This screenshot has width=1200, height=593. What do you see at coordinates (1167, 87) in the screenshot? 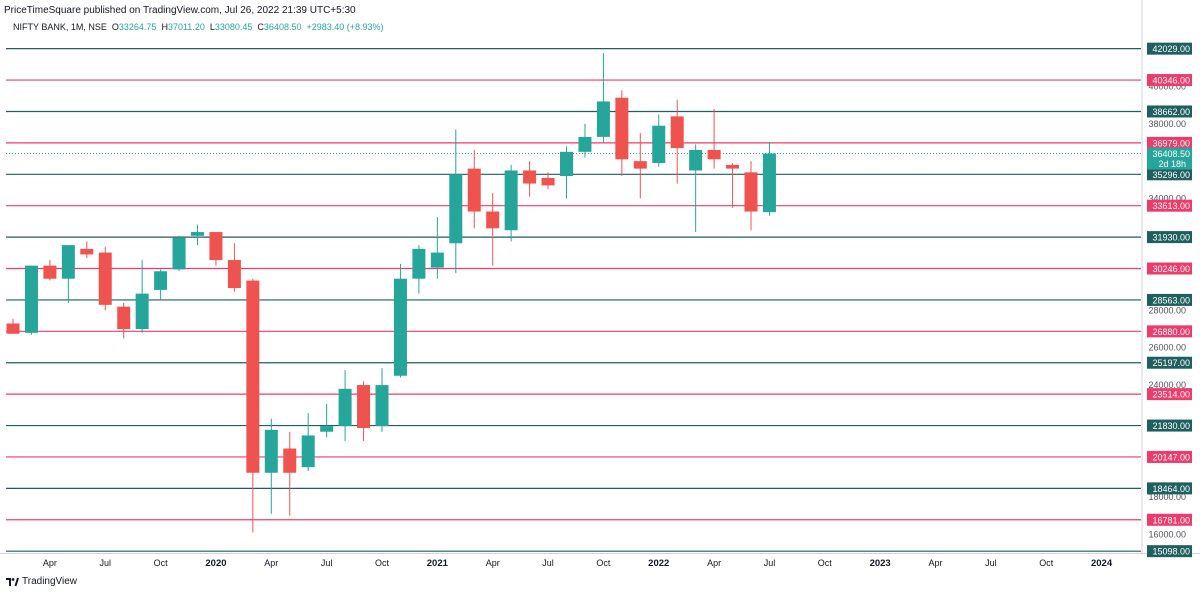
I see `price-tick-label: 40000.00` at bounding box center [1167, 87].